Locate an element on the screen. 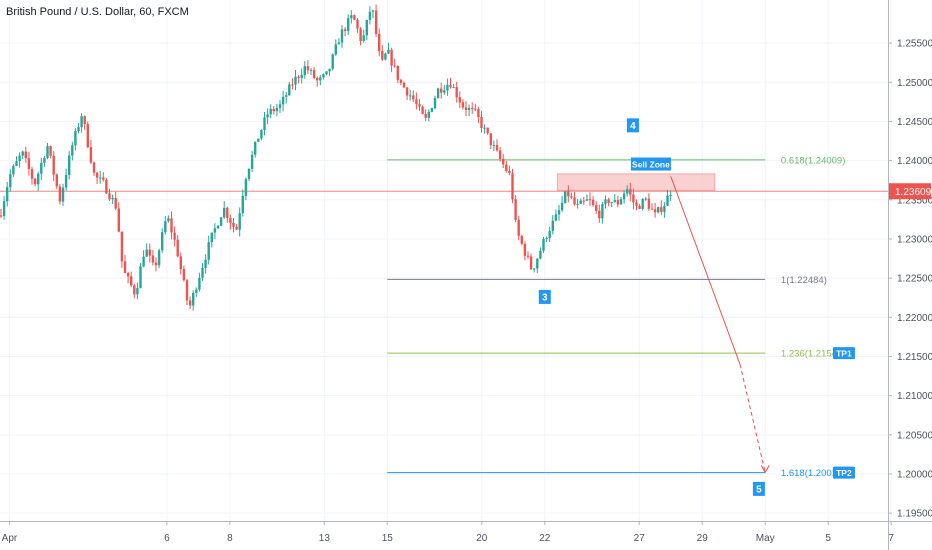 The width and height of the screenshot is (932, 550). wave-label: 5 is located at coordinates (759, 489).